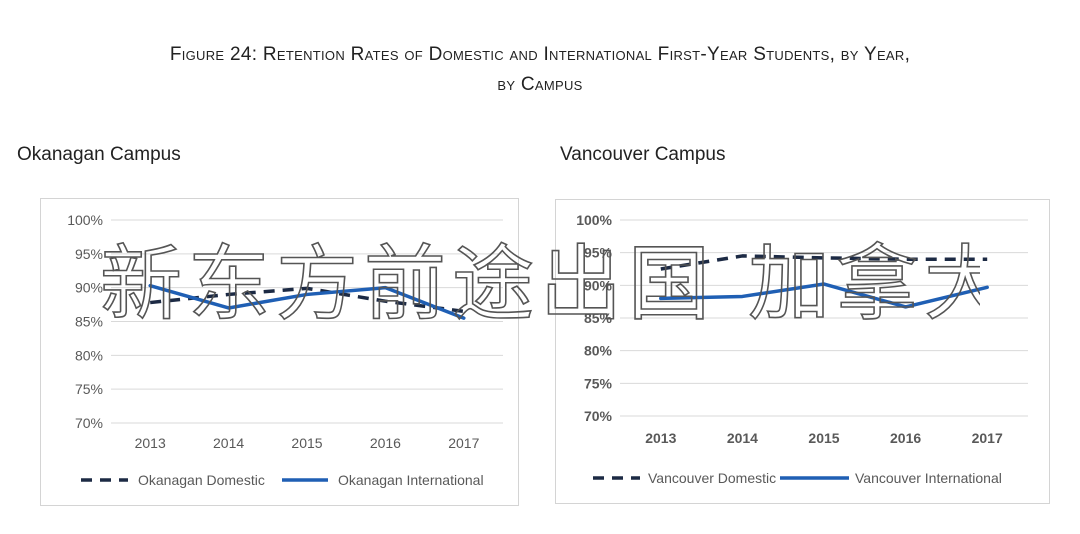 The height and width of the screenshot is (534, 1080). I want to click on okanagan-chart-title: Okanagan Campus, so click(99, 154).